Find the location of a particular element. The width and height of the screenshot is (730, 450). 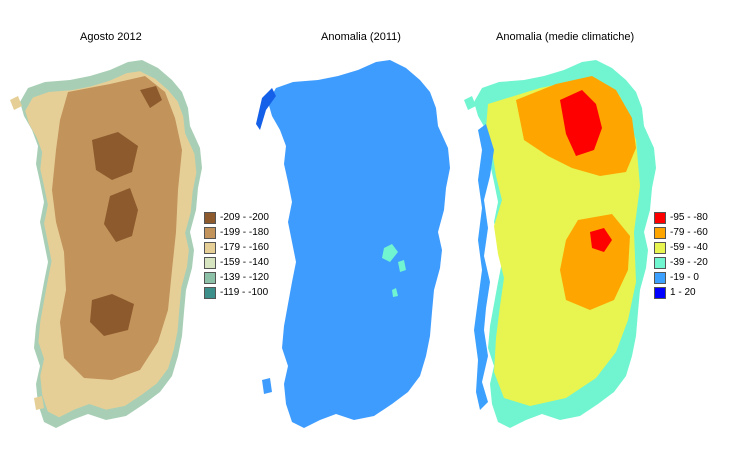

map2-islands is located at coordinates (282, 392).